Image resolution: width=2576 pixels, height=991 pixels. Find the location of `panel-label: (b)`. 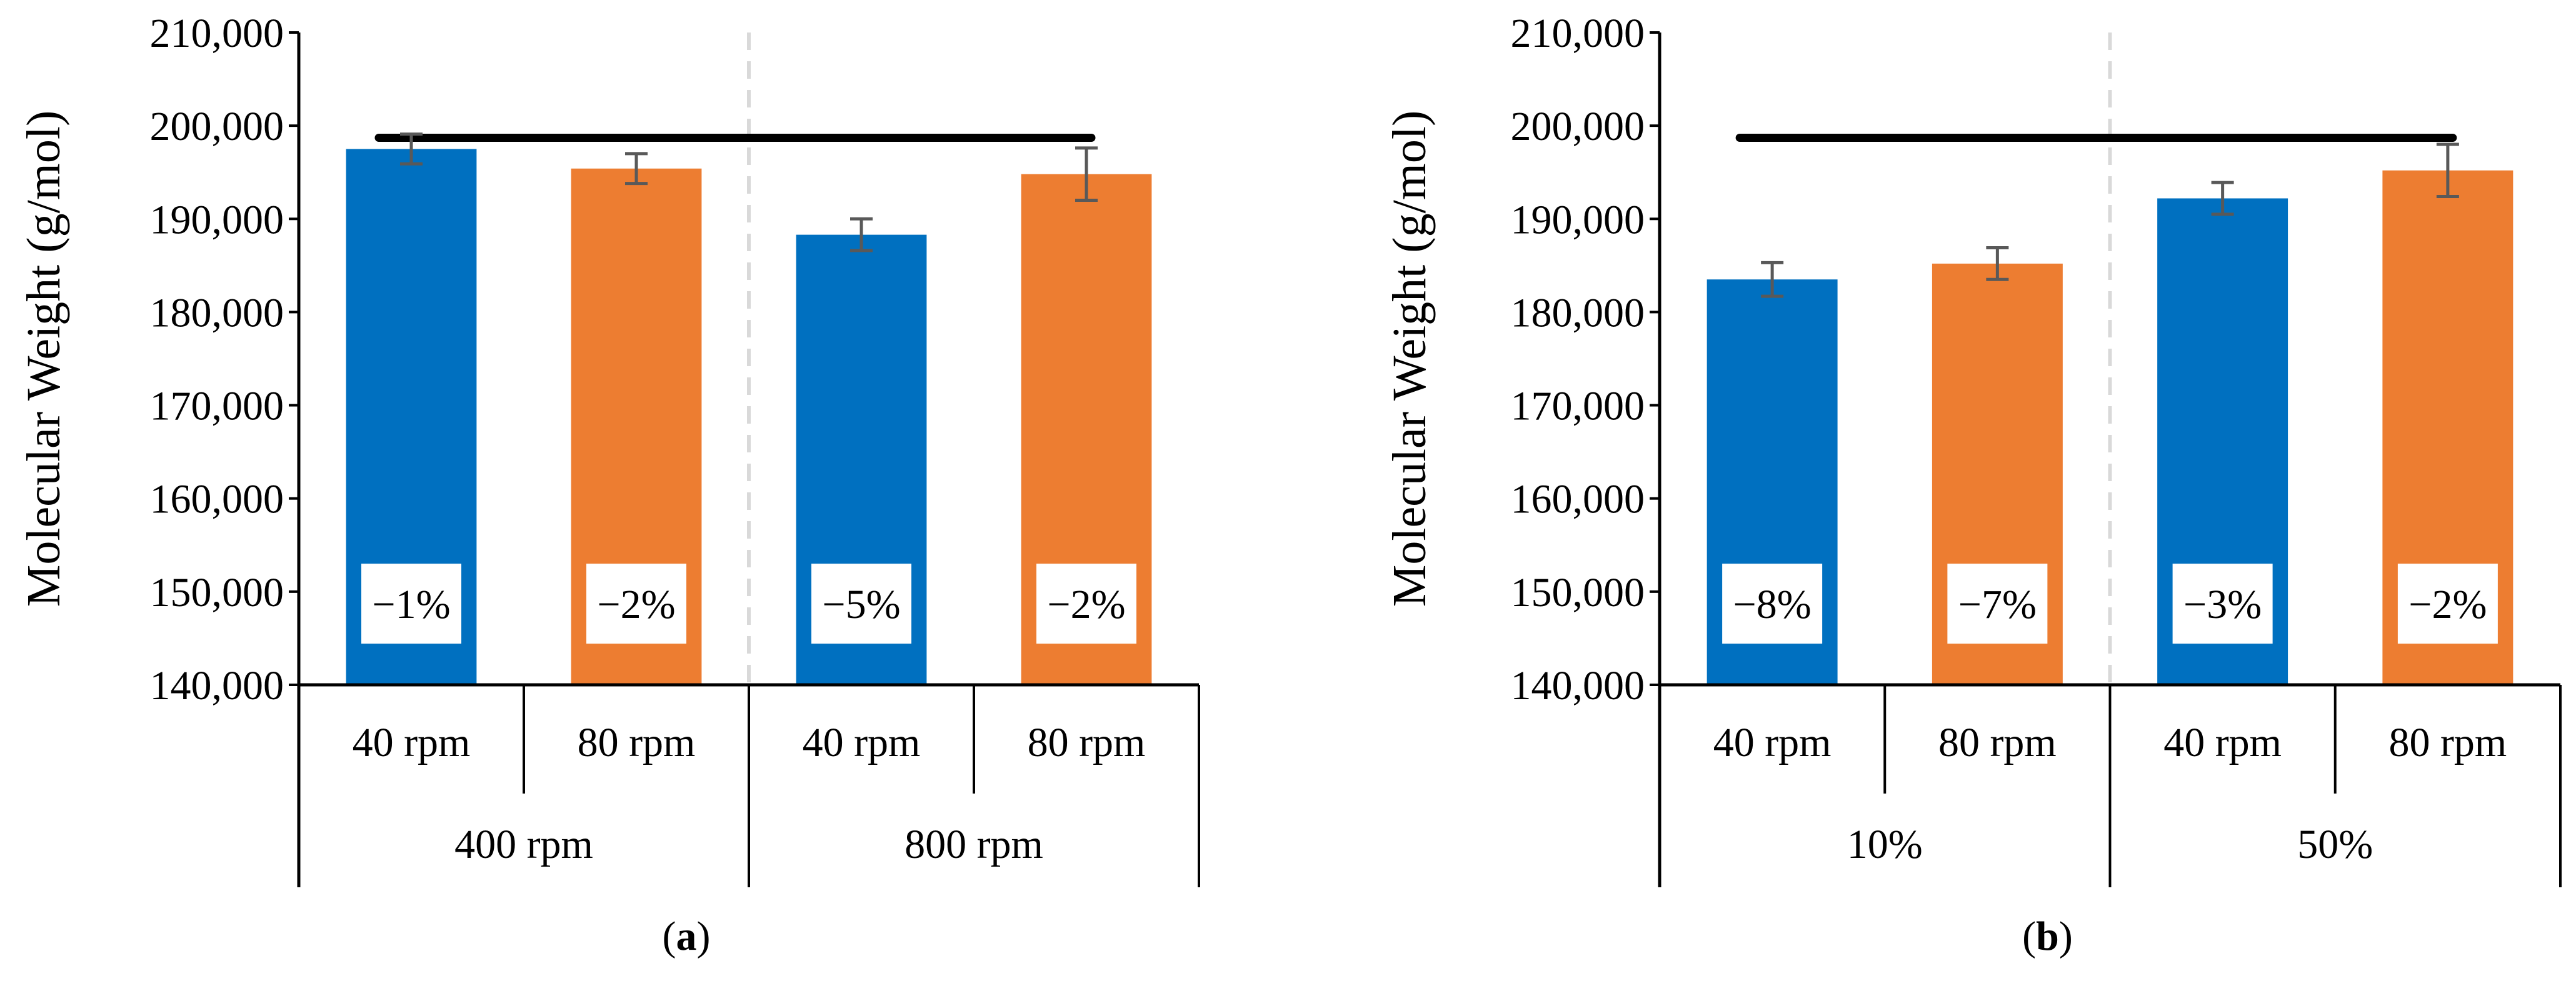

panel-label: (b) is located at coordinates (2047, 936).